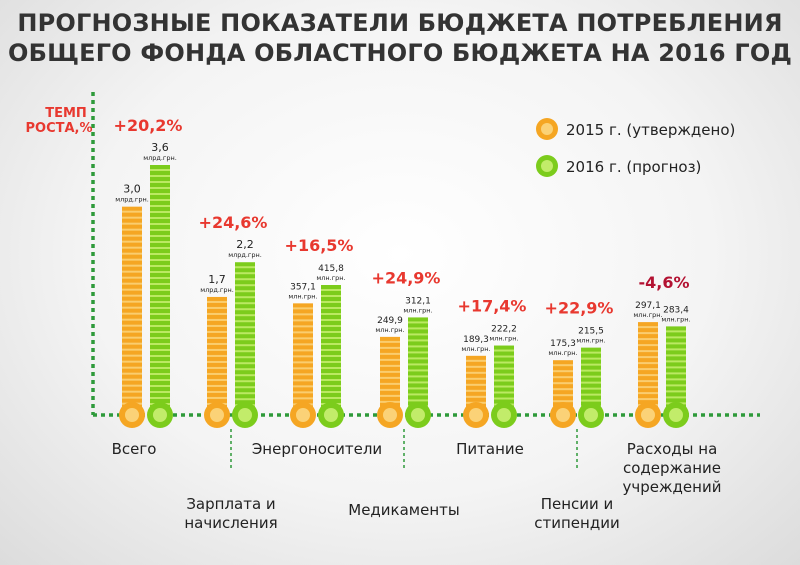  I want to click on unit-label-2016-4: млн.грн., so click(503, 339).